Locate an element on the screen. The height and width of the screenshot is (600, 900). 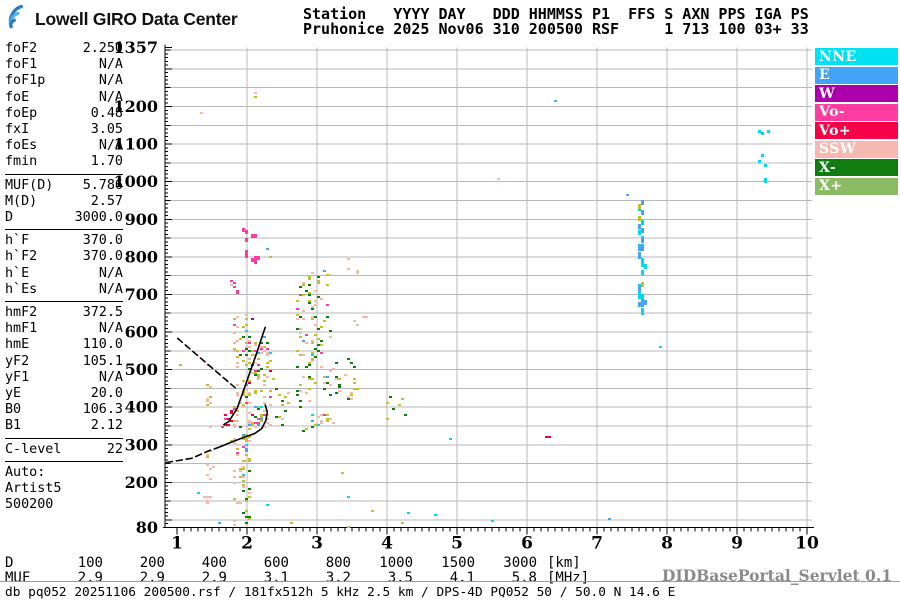
param-label: h`F2 is located at coordinates (21, 257).